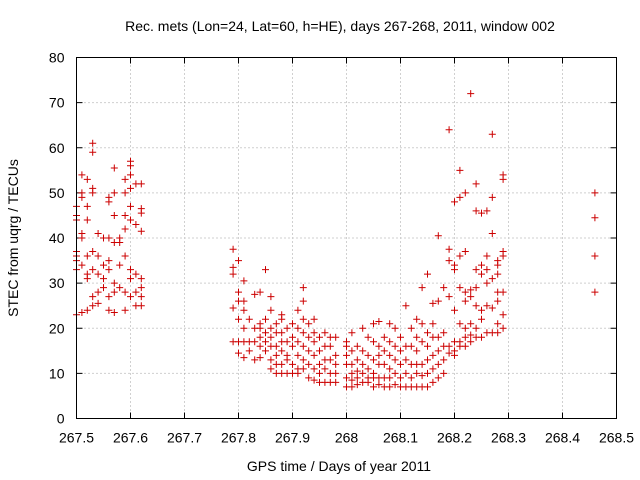 Image resolution: width=640 pixels, height=480 pixels. I want to click on x-tick-label: 268.5, so click(616, 438).